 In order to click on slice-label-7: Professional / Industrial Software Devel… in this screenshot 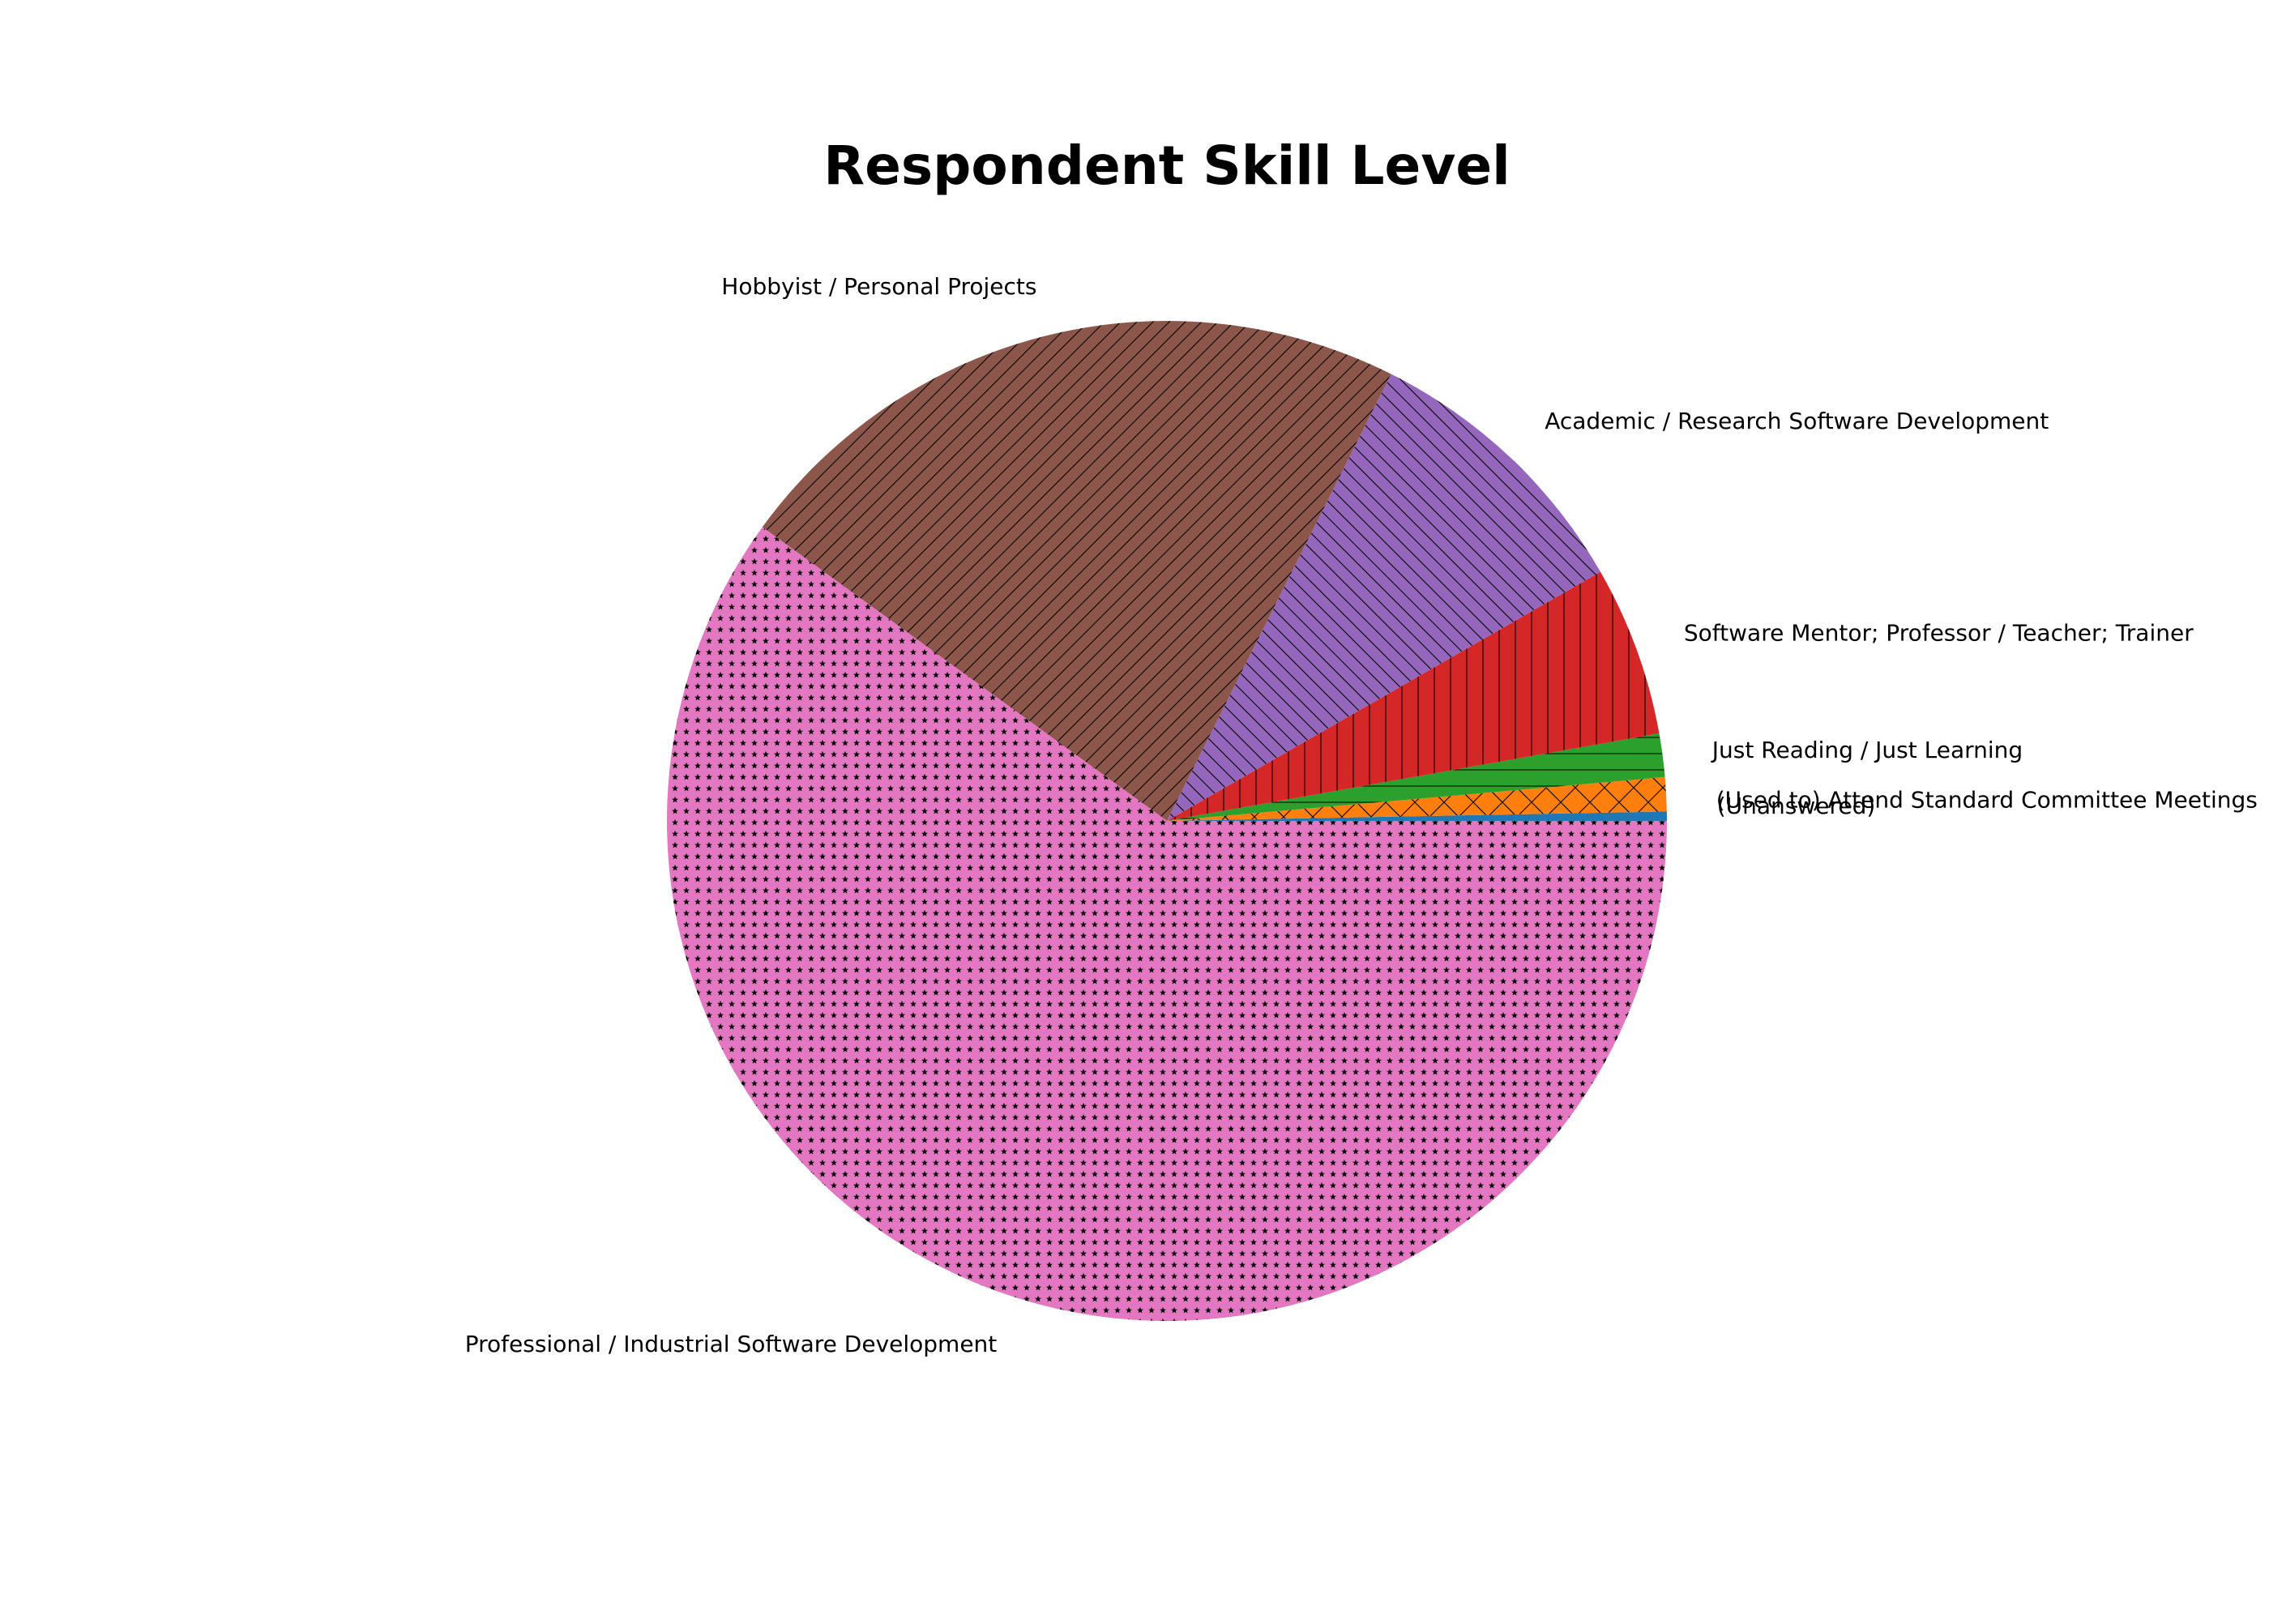, I will do `click(731, 1344)`.